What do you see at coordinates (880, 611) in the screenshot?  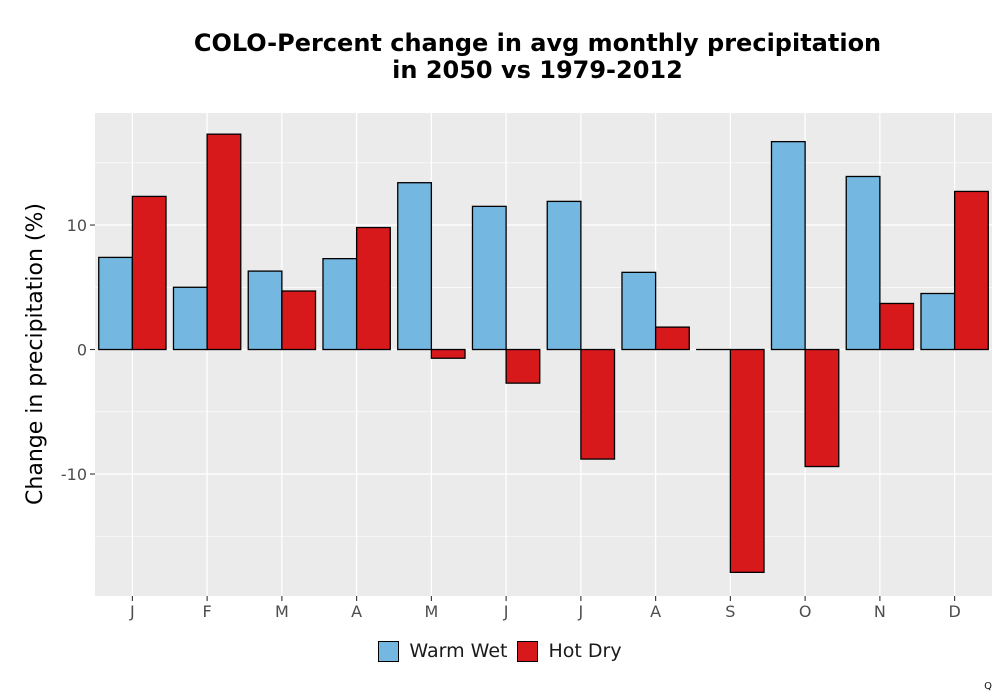 I see `x-tick-label: N` at bounding box center [880, 611].